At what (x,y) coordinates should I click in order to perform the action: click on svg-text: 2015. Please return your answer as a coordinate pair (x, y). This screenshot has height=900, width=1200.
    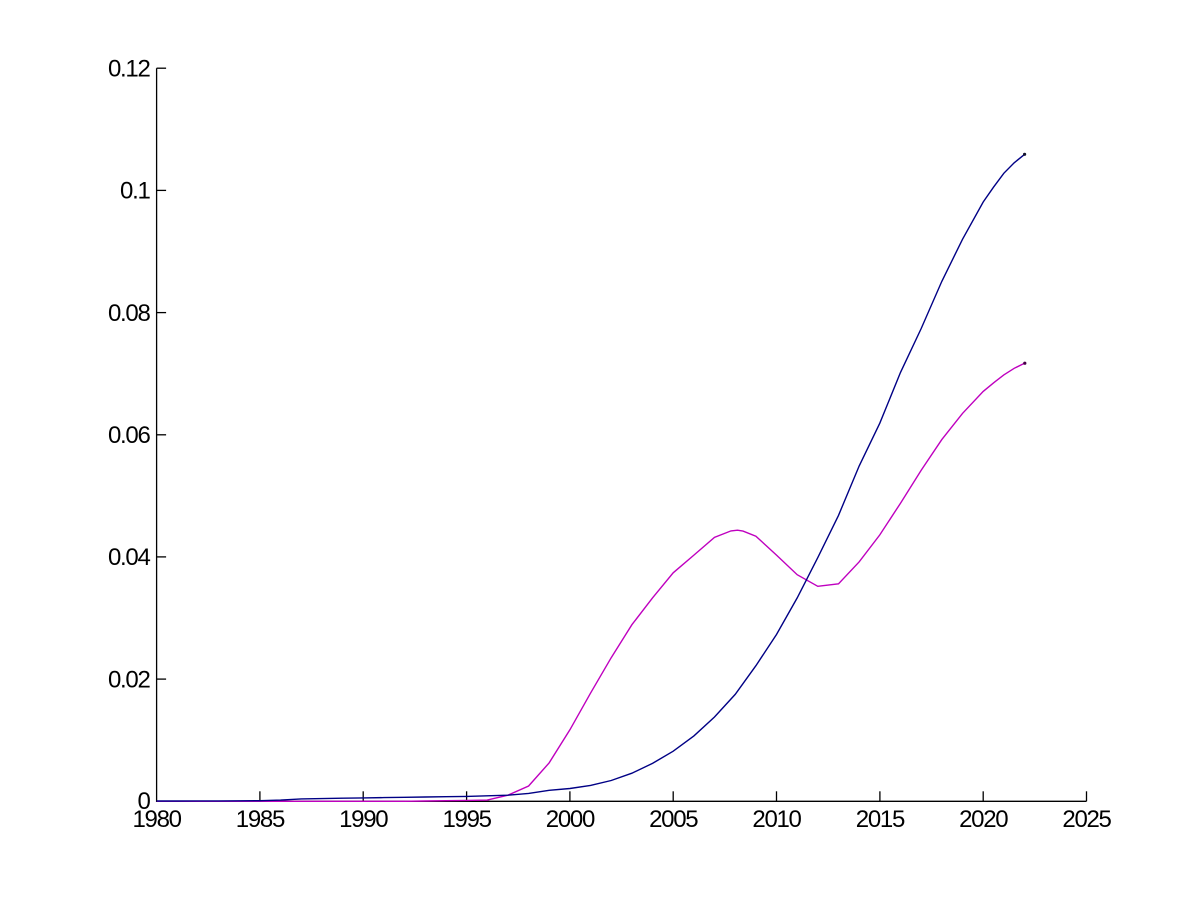
    Looking at the image, I should click on (880, 819).